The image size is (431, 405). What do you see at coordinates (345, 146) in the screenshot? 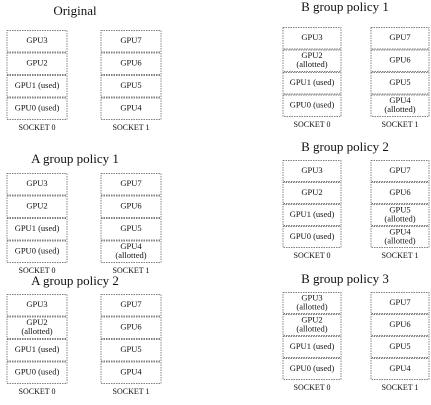
I see `panel-title: B group policy 2` at bounding box center [345, 146].